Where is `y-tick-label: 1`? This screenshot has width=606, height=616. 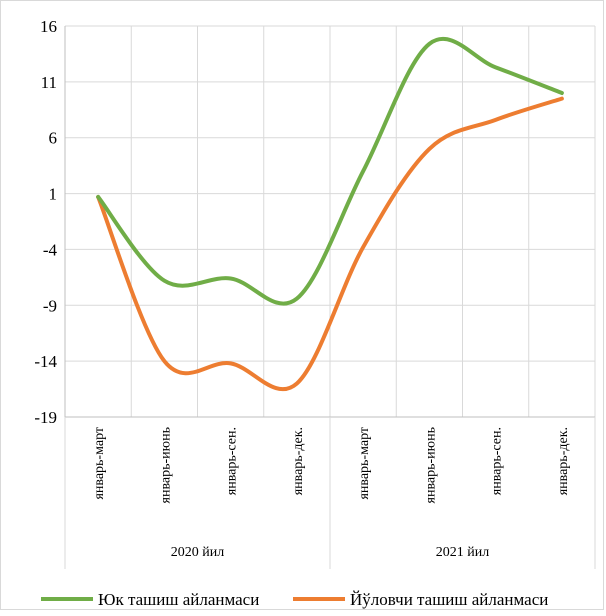
y-tick-label: 1 is located at coordinates (53, 194).